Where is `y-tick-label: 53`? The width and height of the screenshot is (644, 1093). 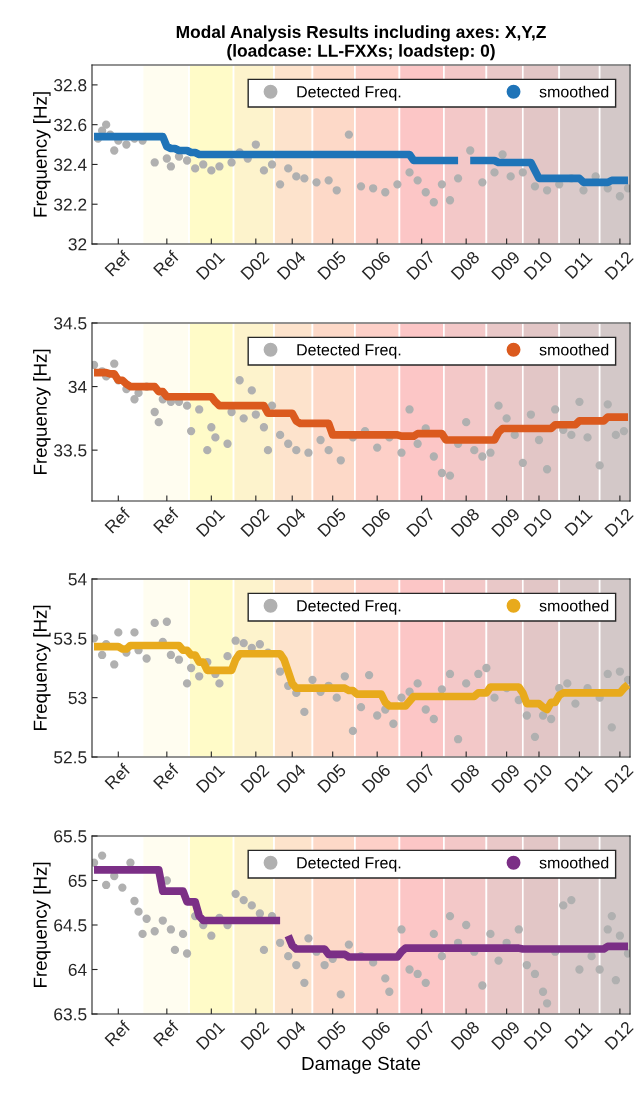
y-tick-label: 53 is located at coordinates (77, 698).